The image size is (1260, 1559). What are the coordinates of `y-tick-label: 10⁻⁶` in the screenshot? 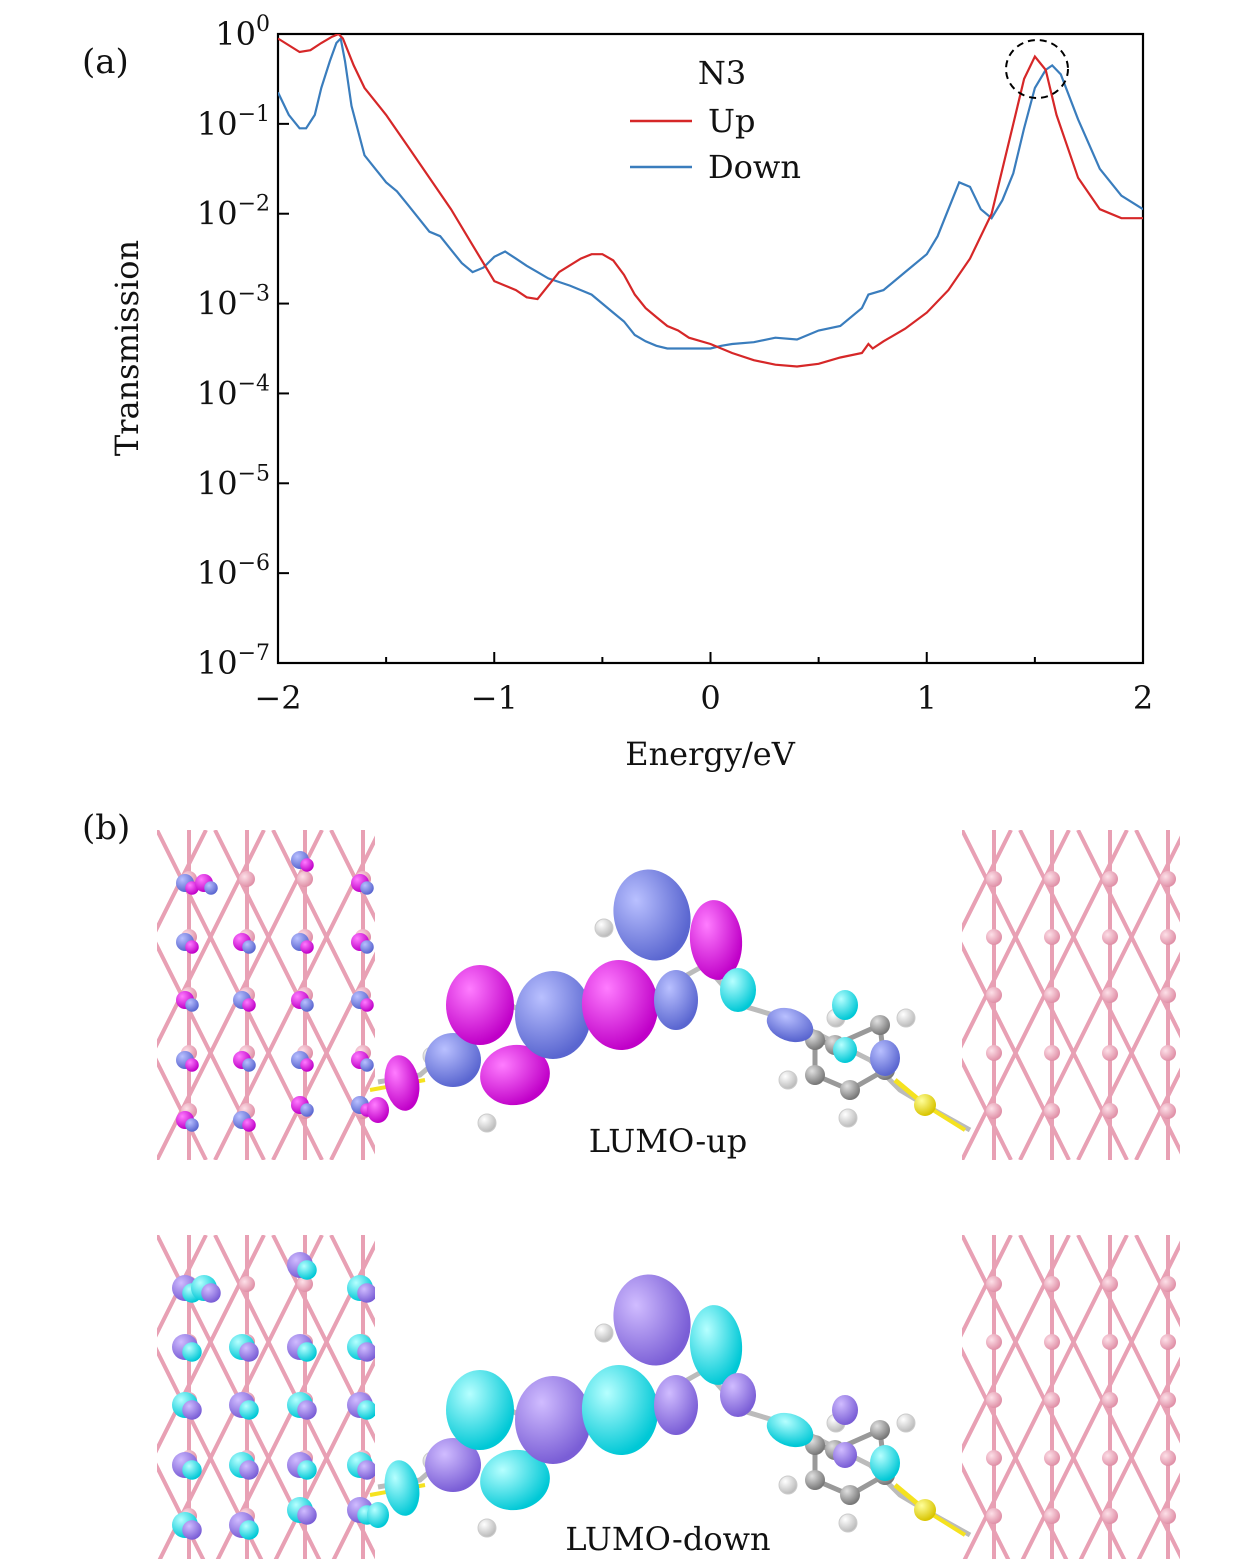 It's located at (233, 571).